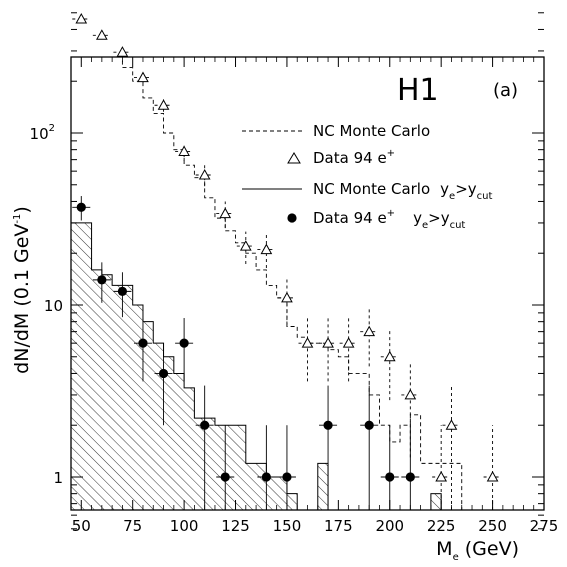 The height and width of the screenshot is (567, 567). What do you see at coordinates (132, 526) in the screenshot?
I see `x-tick-label: 75` at bounding box center [132, 526].